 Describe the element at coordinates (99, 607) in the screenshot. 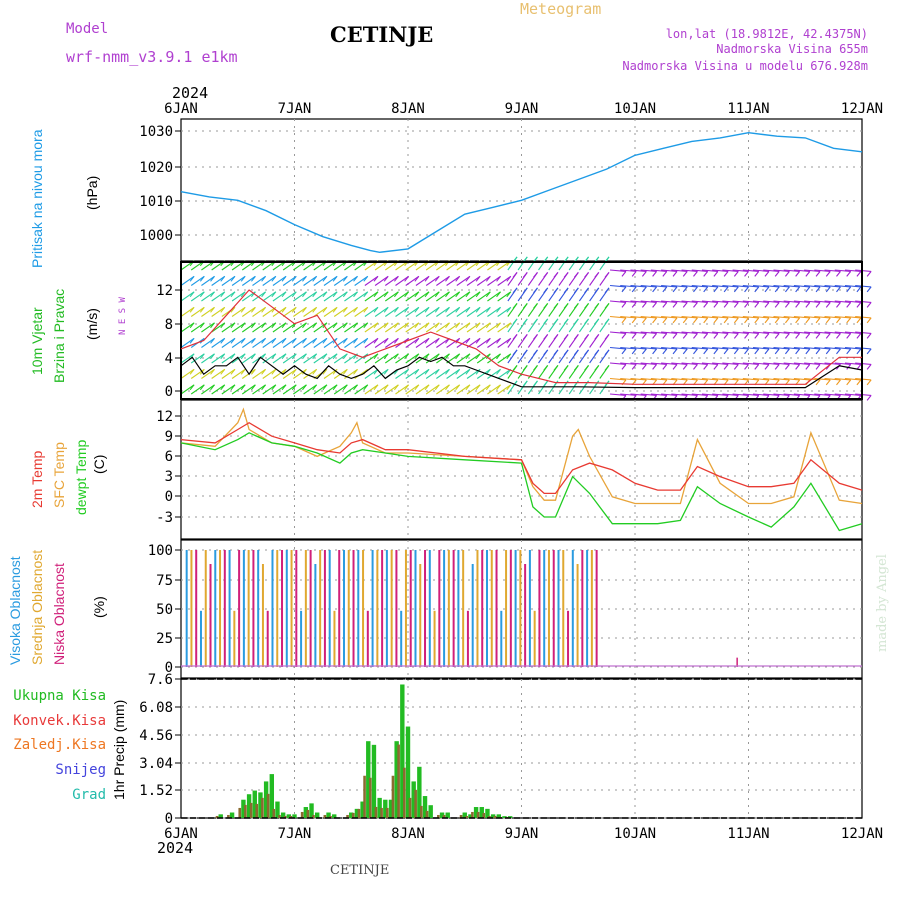

I see `cloud-unit: (%)` at that location.